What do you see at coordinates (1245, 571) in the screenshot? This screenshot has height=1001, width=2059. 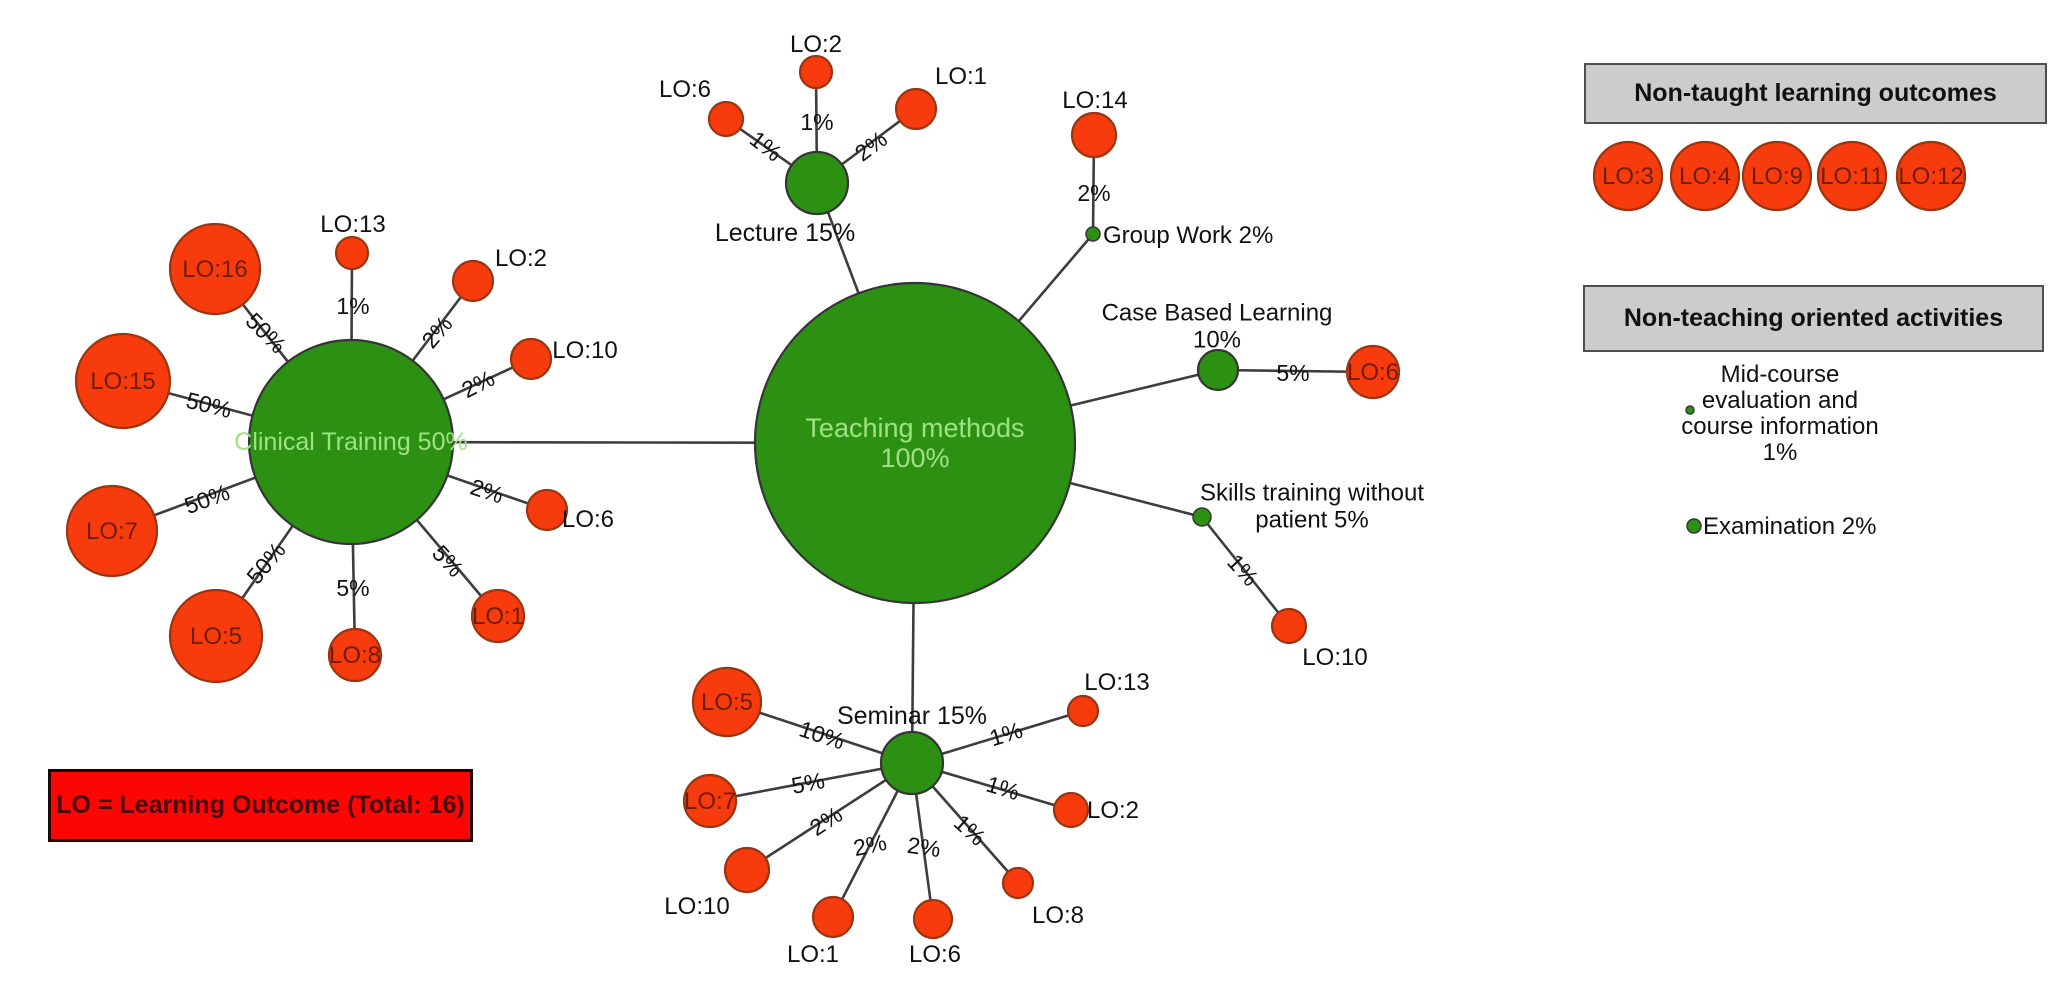 I see `edge-skills-sk-LO10` at bounding box center [1245, 571].